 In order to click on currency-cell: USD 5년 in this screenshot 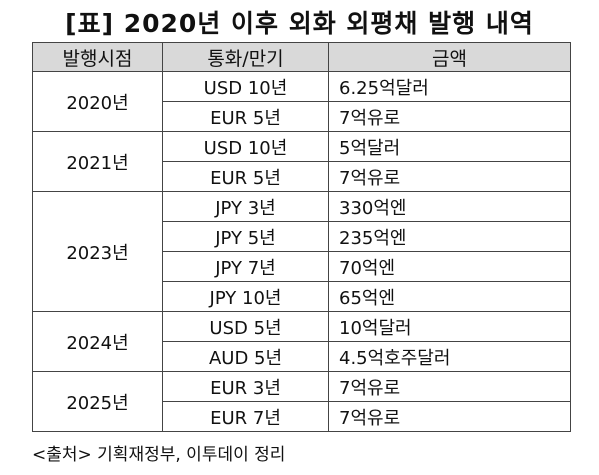, I will do `click(245, 326)`.